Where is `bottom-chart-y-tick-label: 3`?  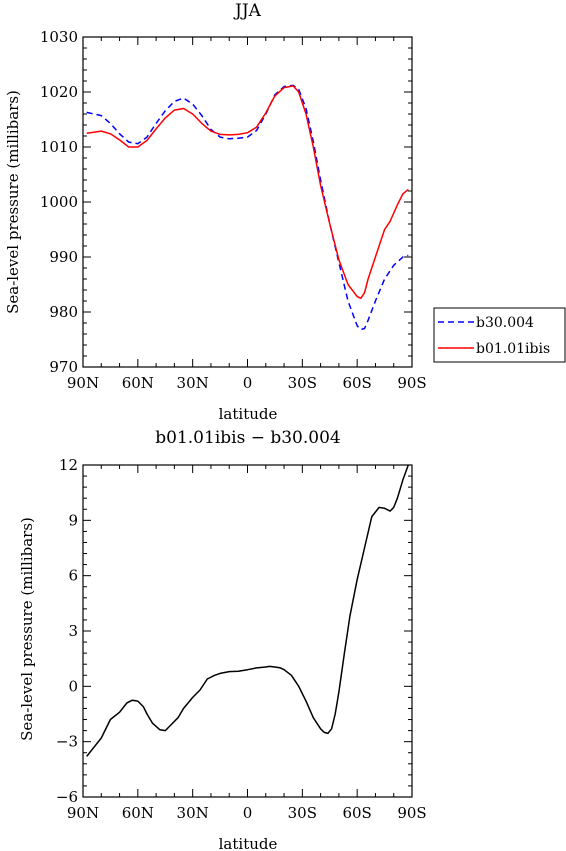
bottom-chart-y-tick-label: 3 is located at coordinates (73, 631).